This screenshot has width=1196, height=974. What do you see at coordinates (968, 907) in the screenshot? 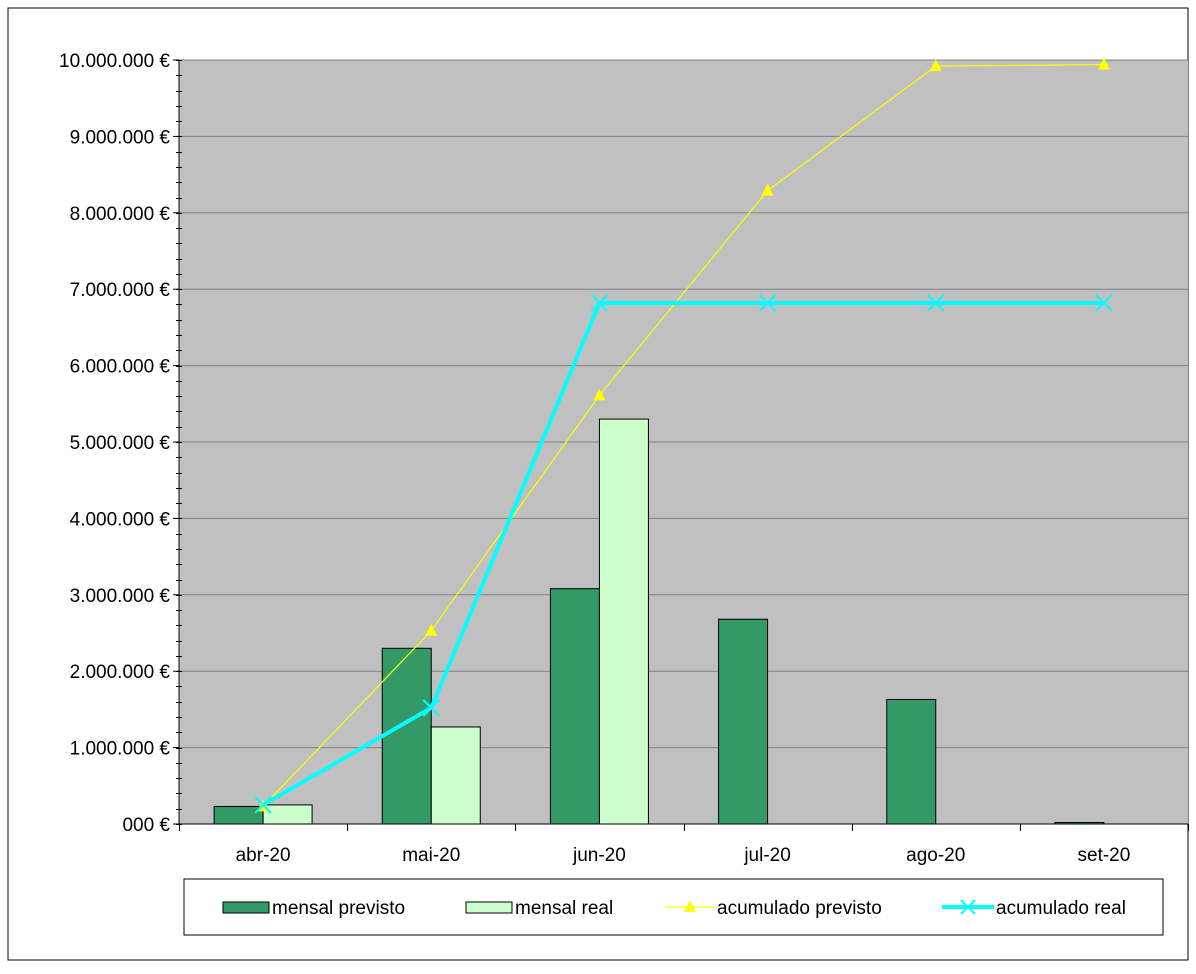
I see `legend-marker-x` at bounding box center [968, 907].